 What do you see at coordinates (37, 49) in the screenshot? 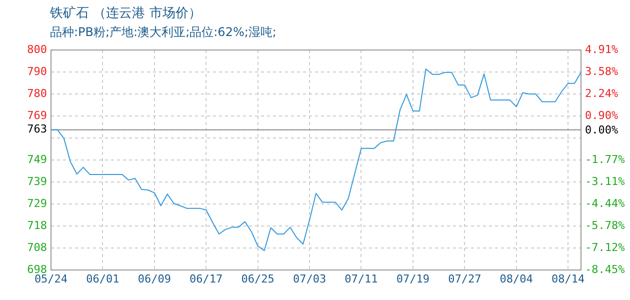
I see `y-tick-label: 800` at bounding box center [37, 49].